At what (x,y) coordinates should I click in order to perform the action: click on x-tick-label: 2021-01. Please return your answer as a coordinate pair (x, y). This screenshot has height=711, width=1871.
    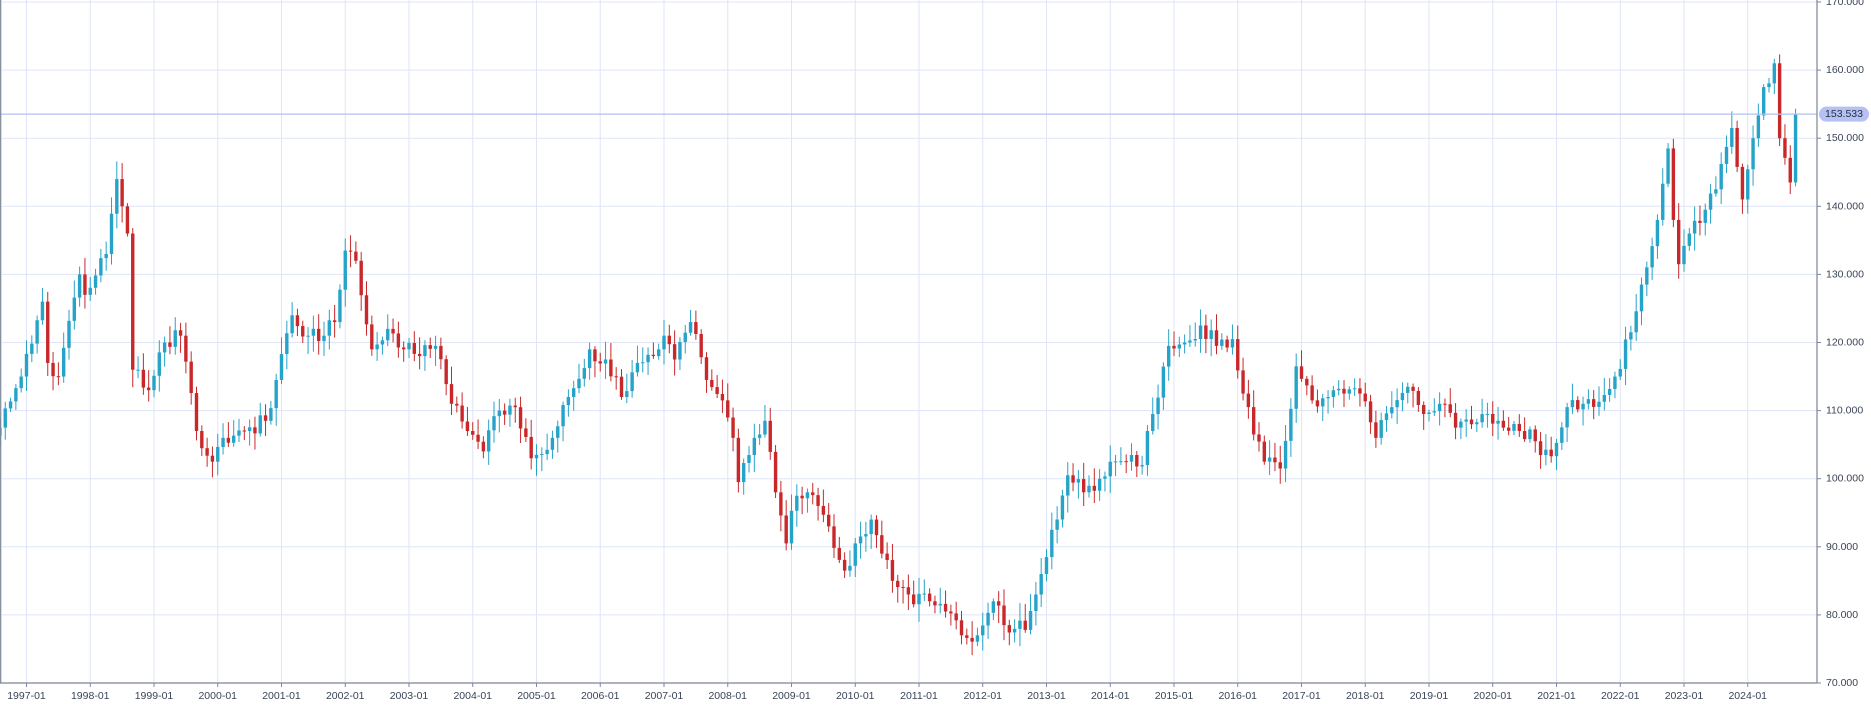
    Looking at the image, I should click on (1556, 696).